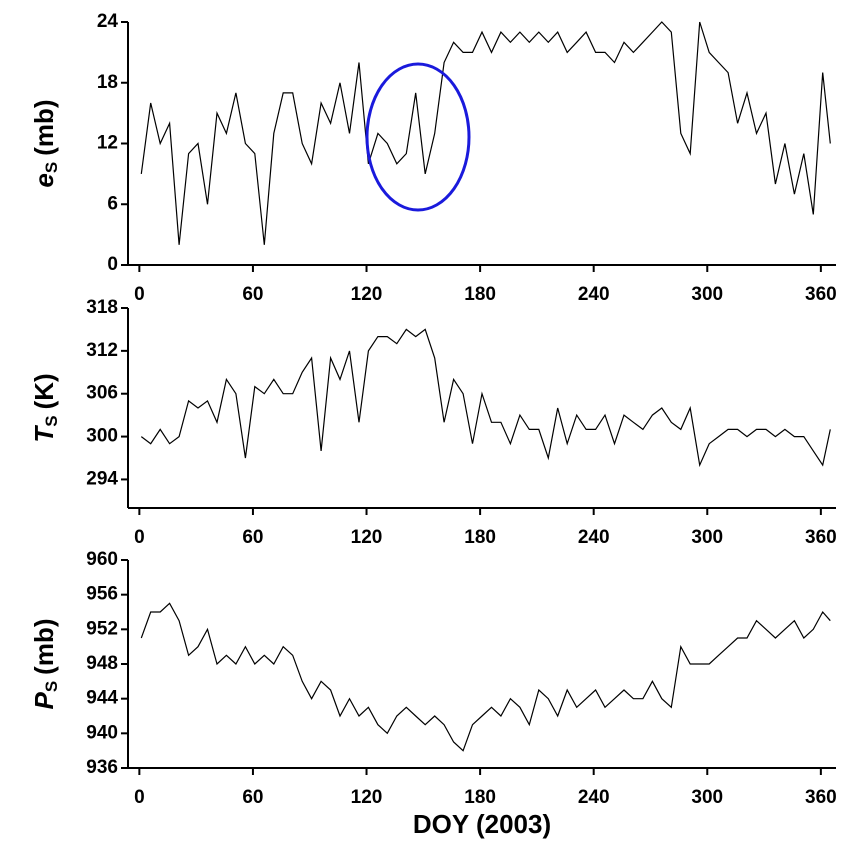  Describe the element at coordinates (44, 434) in the screenshot. I see `y-label-symbol: T` at that location.